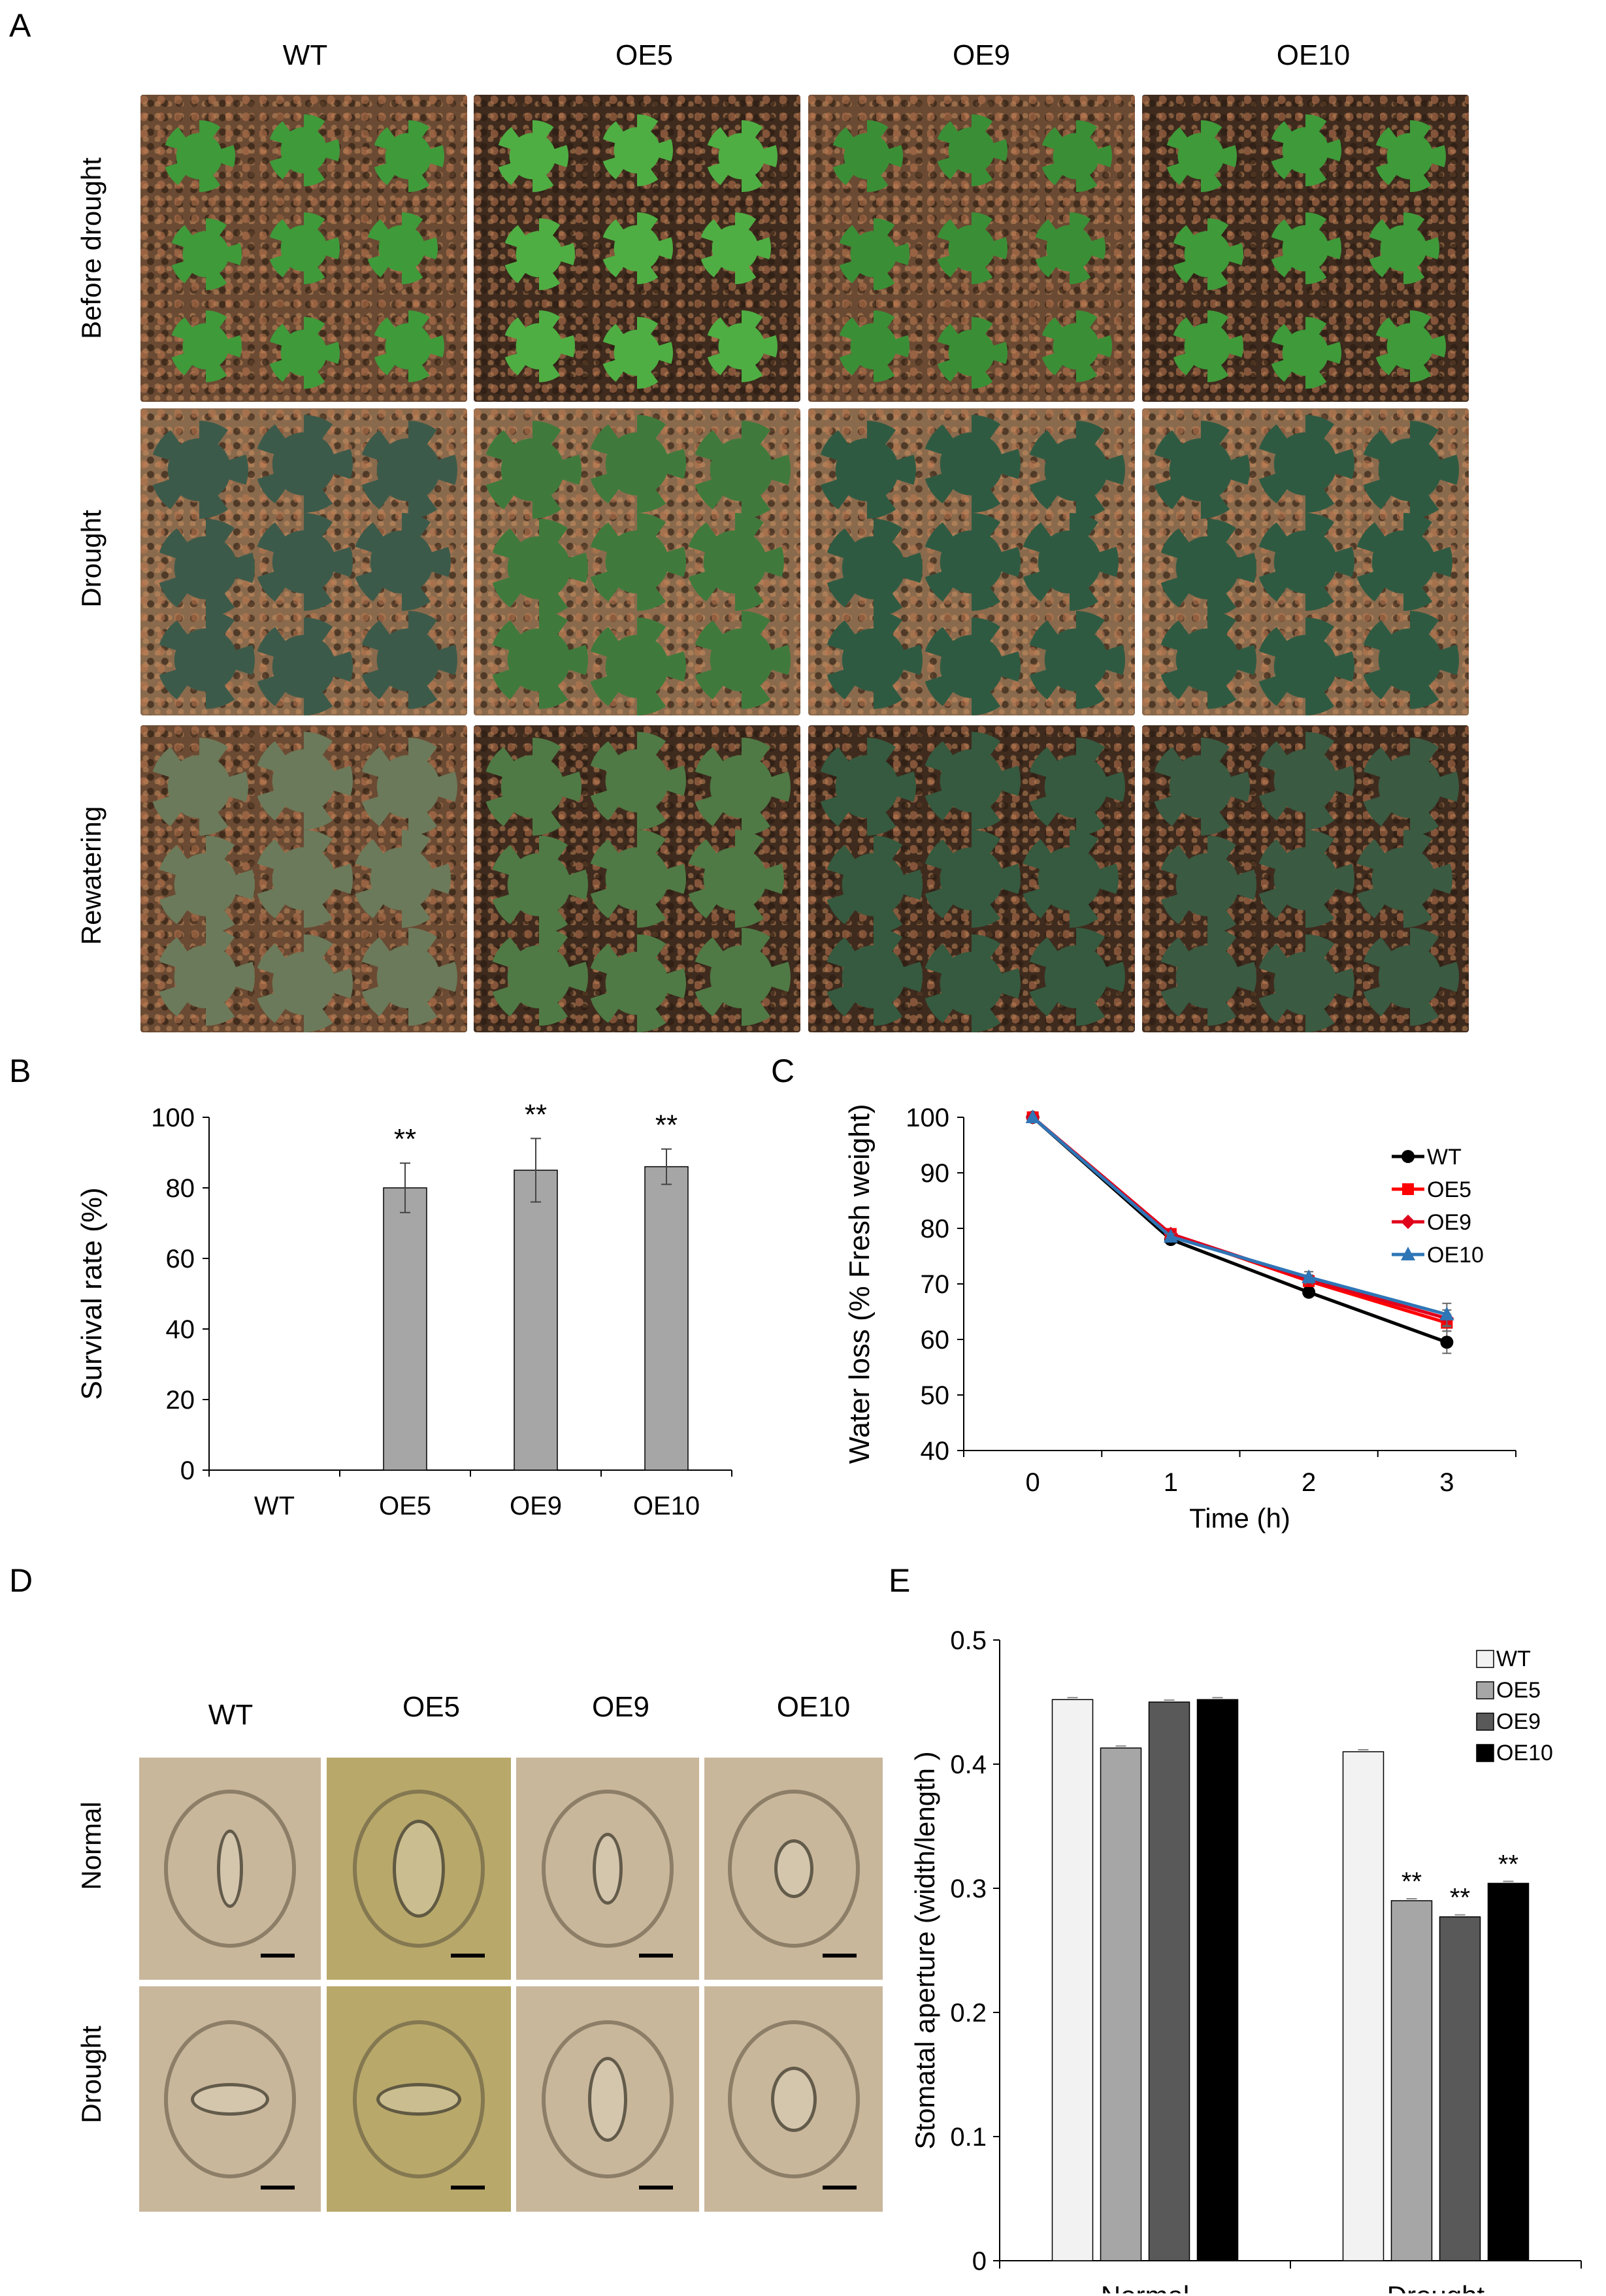 The width and height of the screenshot is (1606, 2296). I want to click on photo-drought-wt, so click(303, 561).